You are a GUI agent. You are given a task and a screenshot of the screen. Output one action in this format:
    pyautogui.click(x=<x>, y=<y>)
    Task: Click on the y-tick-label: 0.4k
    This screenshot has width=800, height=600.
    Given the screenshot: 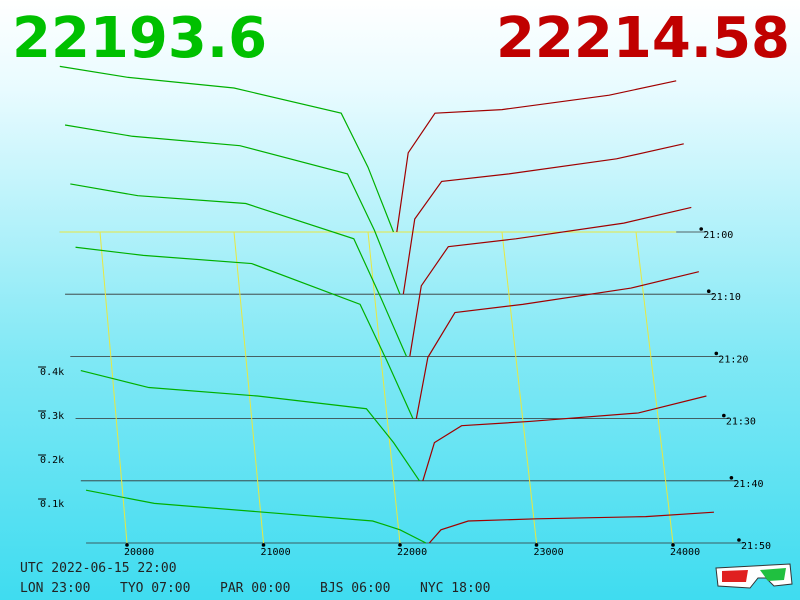 What is the action you would take?
    pyautogui.click(x=52, y=372)
    